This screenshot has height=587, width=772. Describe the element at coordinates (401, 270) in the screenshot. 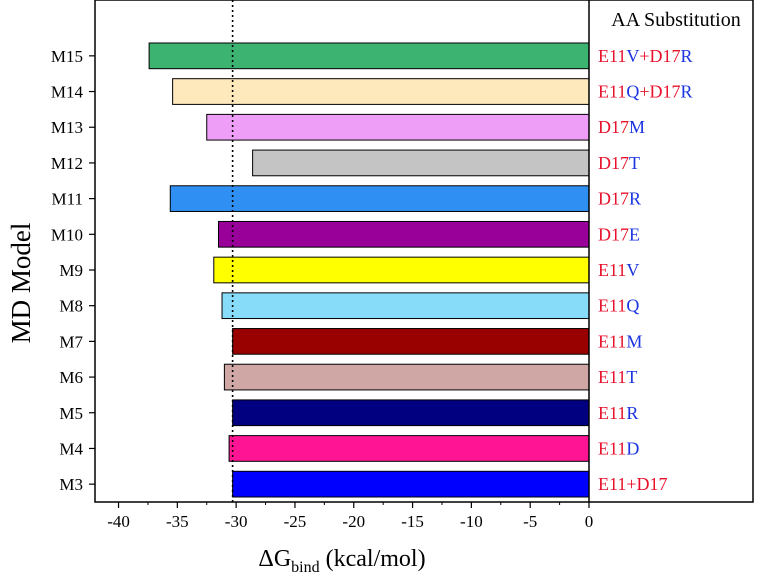

I see `bar-m9` at that location.